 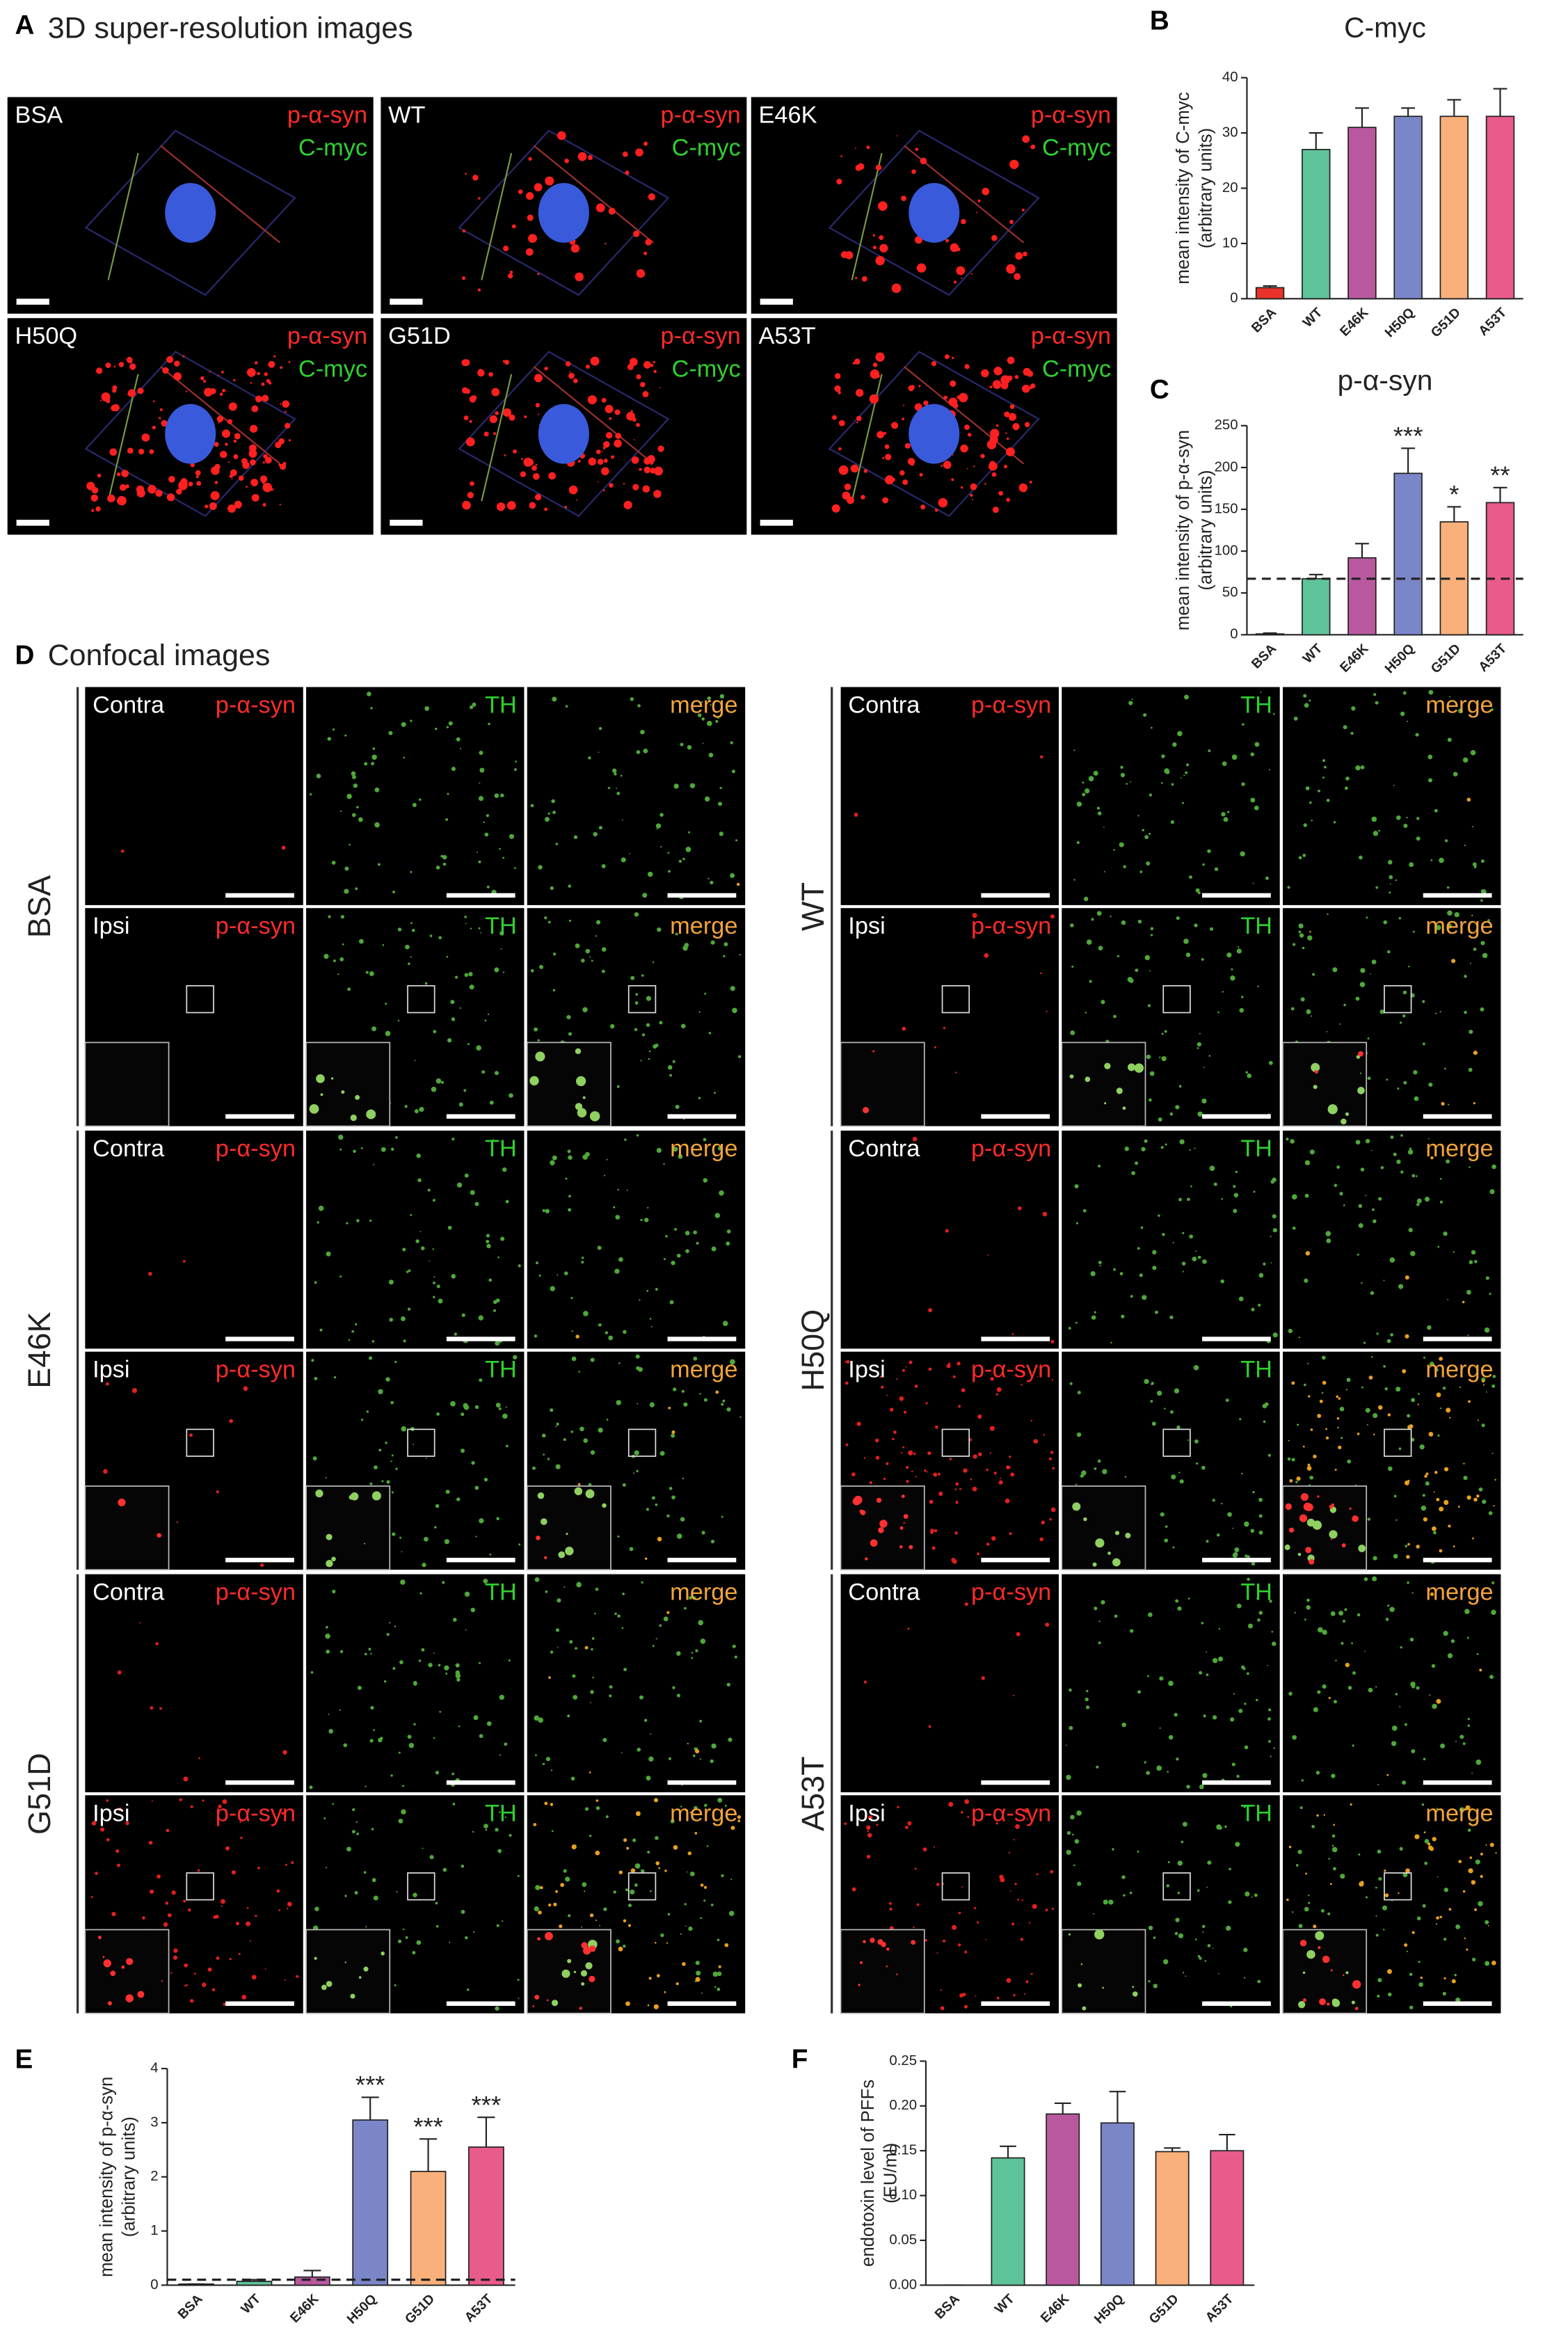 I want to click on bar, so click(x=1270, y=634).